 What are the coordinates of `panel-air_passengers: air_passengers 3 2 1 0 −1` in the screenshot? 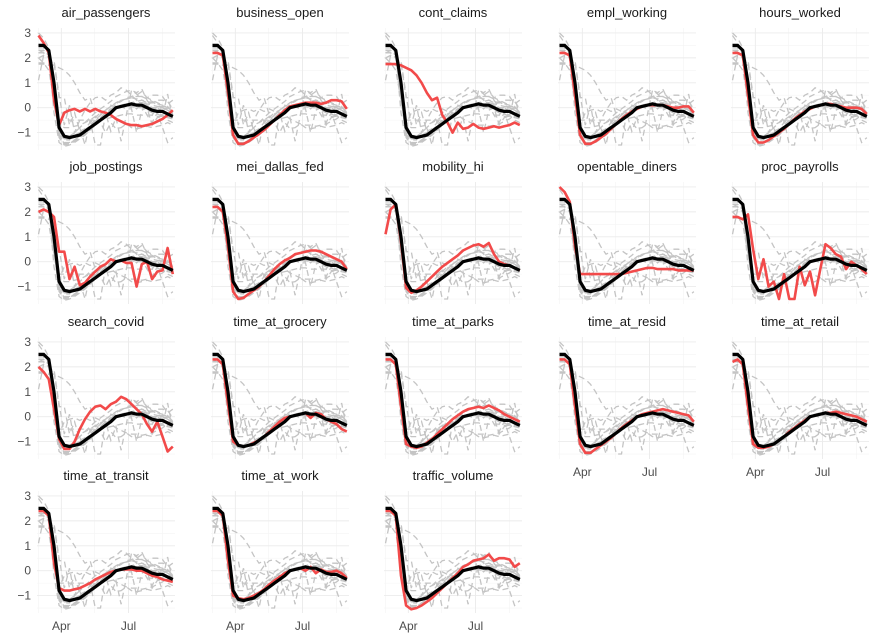 It's located at (96, 77).